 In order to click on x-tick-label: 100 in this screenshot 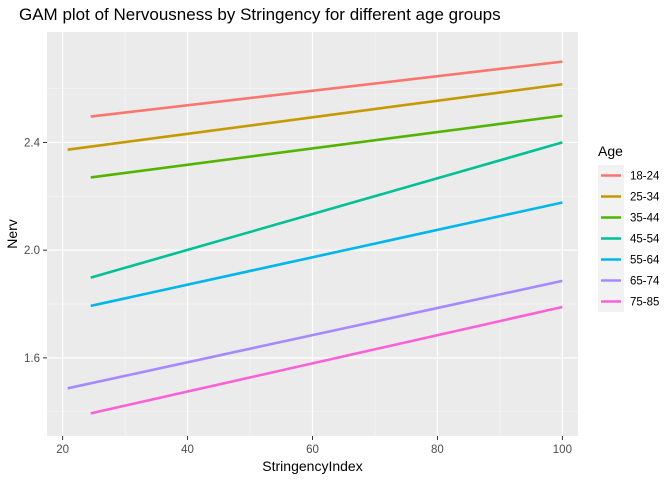, I will do `click(562, 450)`.